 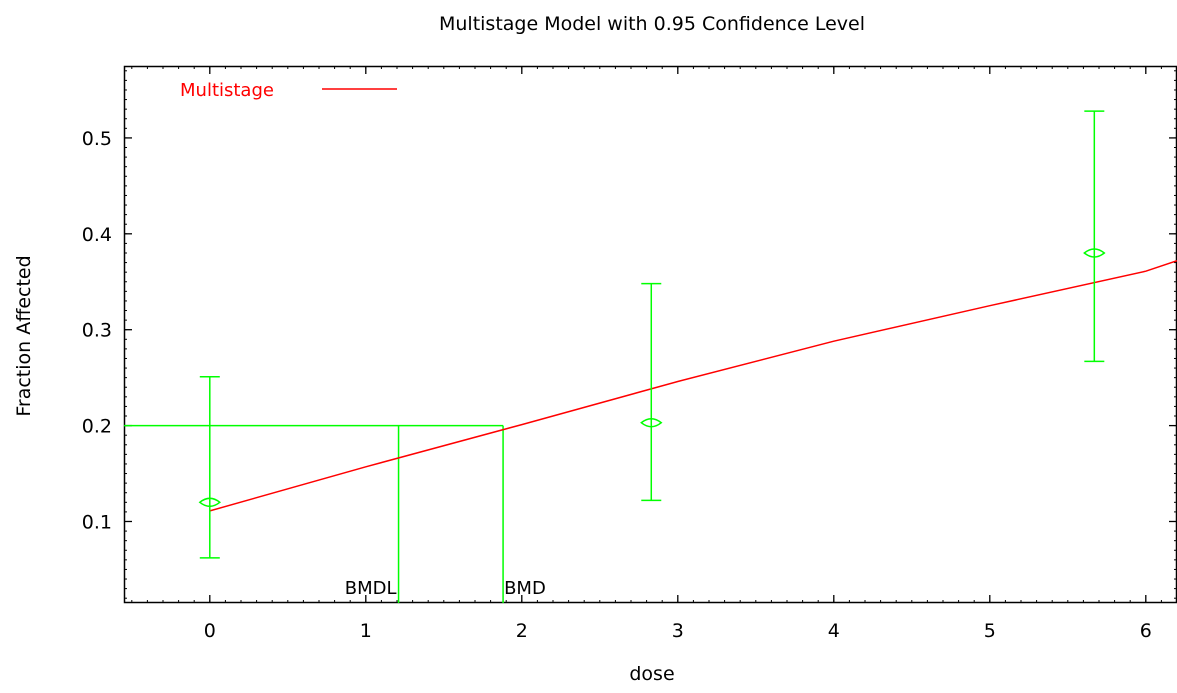 What do you see at coordinates (522, 631) in the screenshot?
I see `x-tick-label: 2` at bounding box center [522, 631].